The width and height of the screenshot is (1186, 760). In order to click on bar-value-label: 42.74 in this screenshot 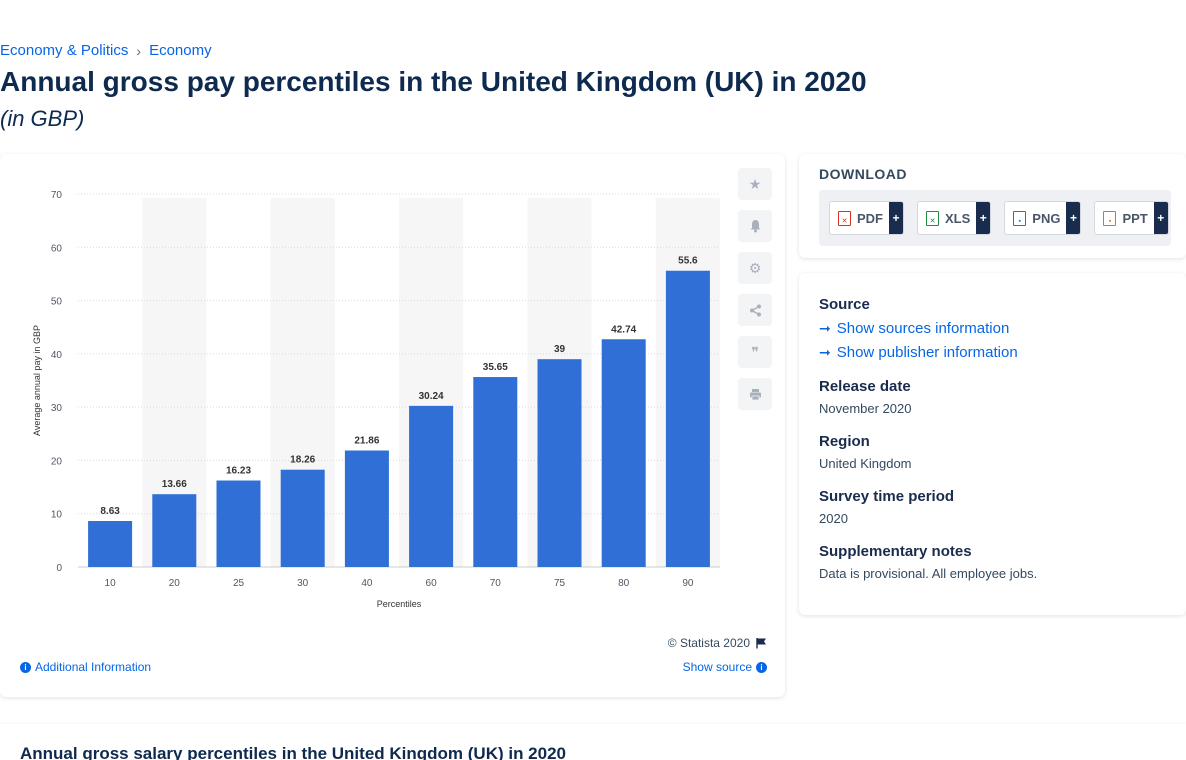, I will do `click(623, 329)`.